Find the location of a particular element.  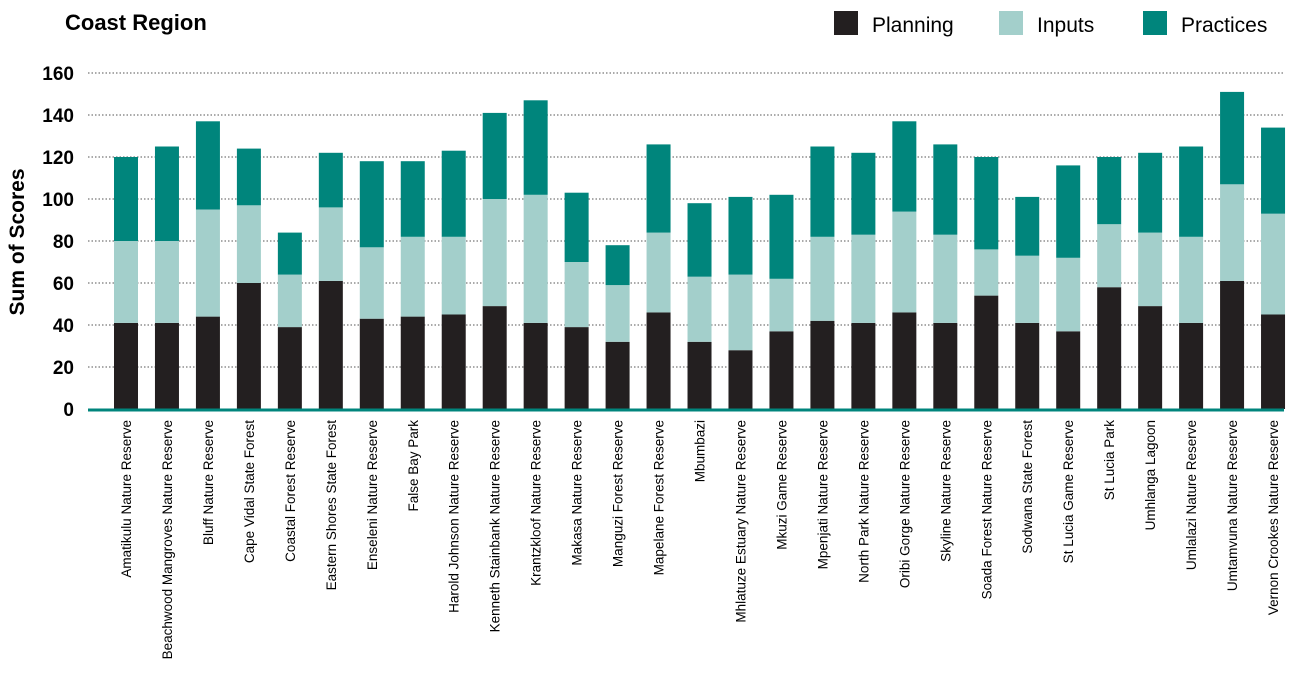

y-tick-label: 80 is located at coordinates (63, 242).